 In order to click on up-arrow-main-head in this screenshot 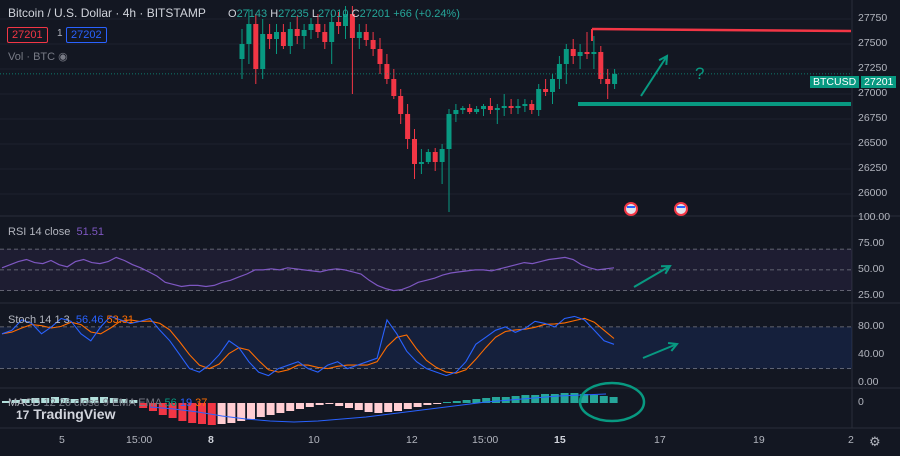, I will do `click(663, 60)`.